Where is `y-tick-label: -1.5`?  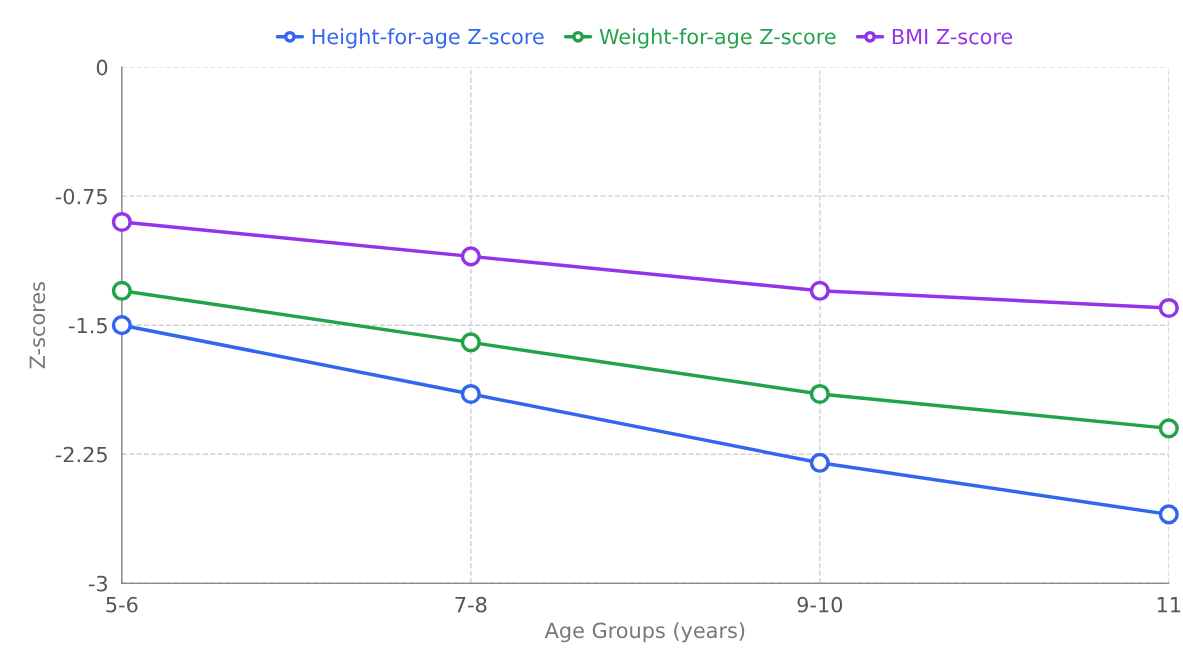 y-tick-label: -1.5 is located at coordinates (88, 325).